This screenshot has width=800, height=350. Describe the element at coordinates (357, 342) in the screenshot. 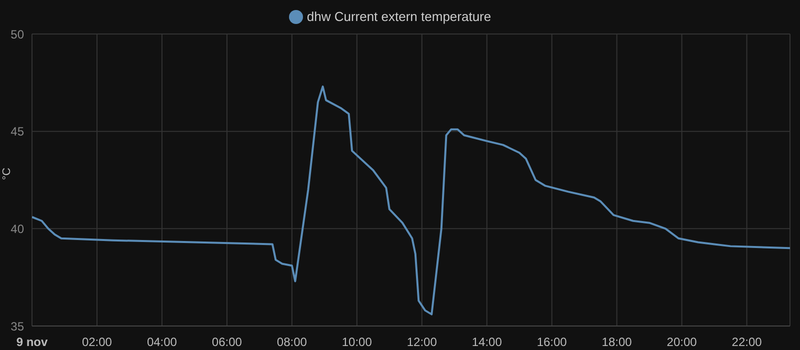

I see `x-tick-label: 10:00` at that location.